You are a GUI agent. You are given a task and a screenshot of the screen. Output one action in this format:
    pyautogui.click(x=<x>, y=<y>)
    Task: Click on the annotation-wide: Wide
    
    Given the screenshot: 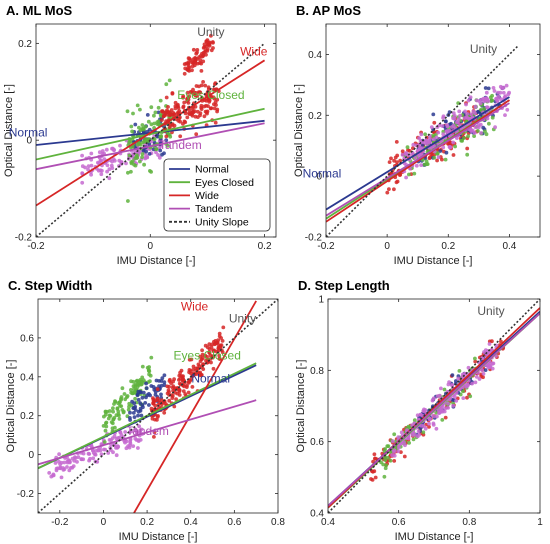 What is the action you would take?
    pyautogui.click(x=254, y=51)
    